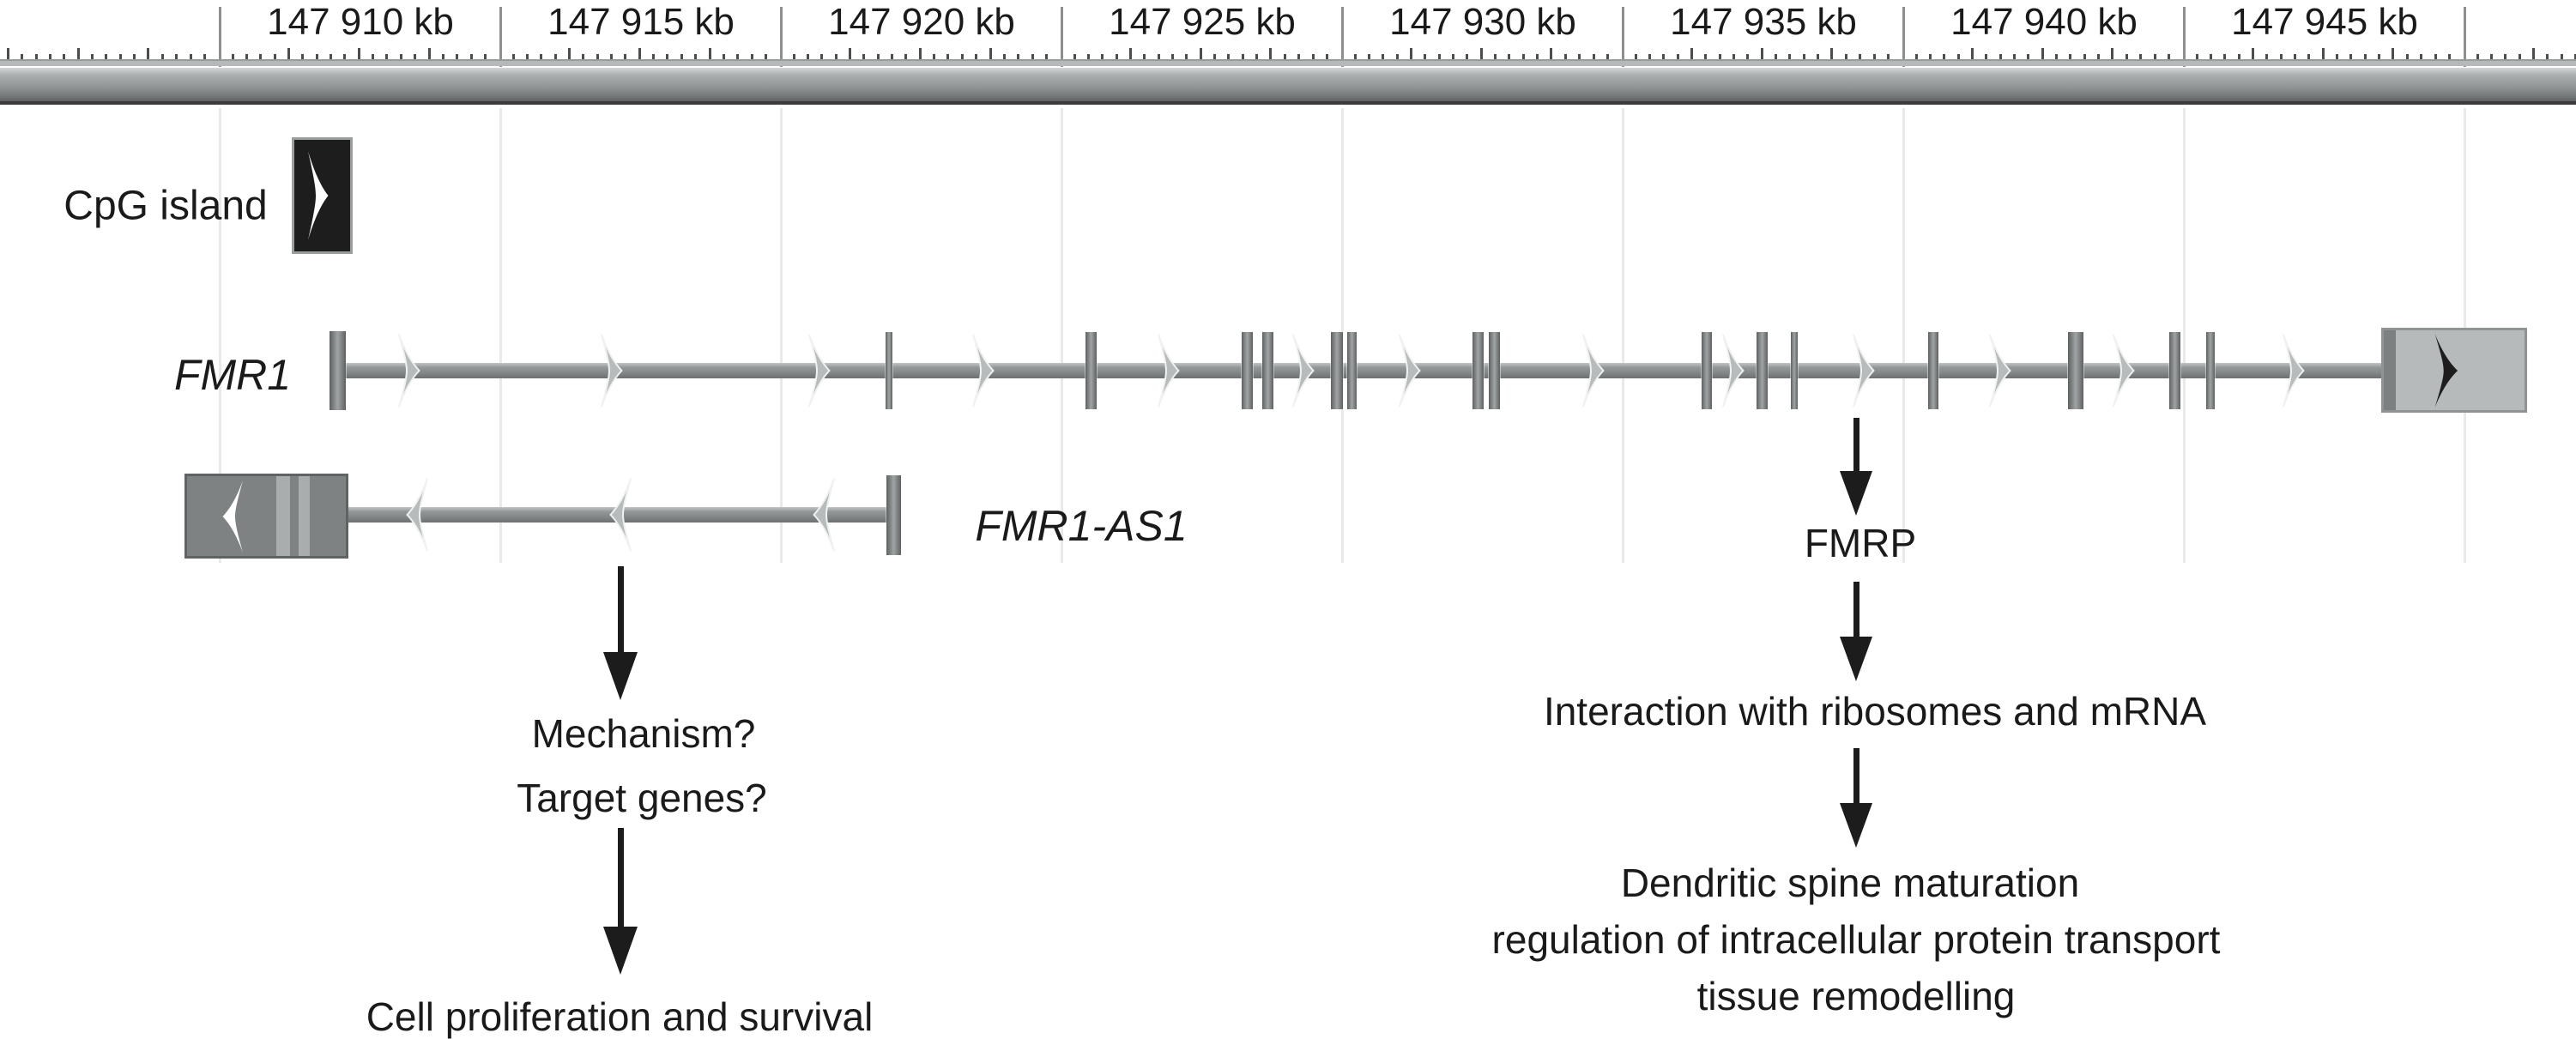 This screenshot has width=2576, height=1039. Describe the element at coordinates (1482, 22) in the screenshot. I see `ruler-coordinate-label: 147 930 kb` at that location.